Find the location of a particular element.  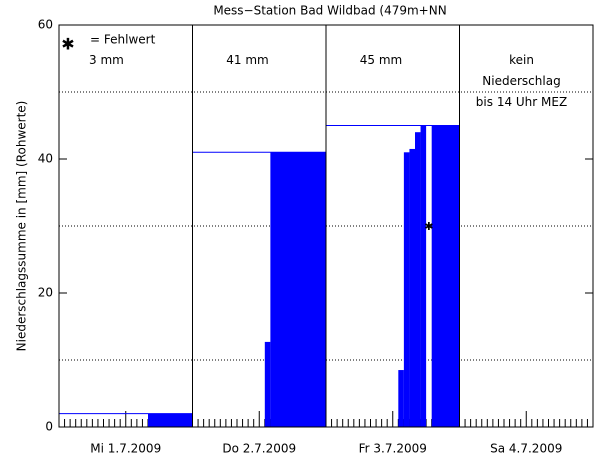

day-note: 3 mm is located at coordinates (106, 60).